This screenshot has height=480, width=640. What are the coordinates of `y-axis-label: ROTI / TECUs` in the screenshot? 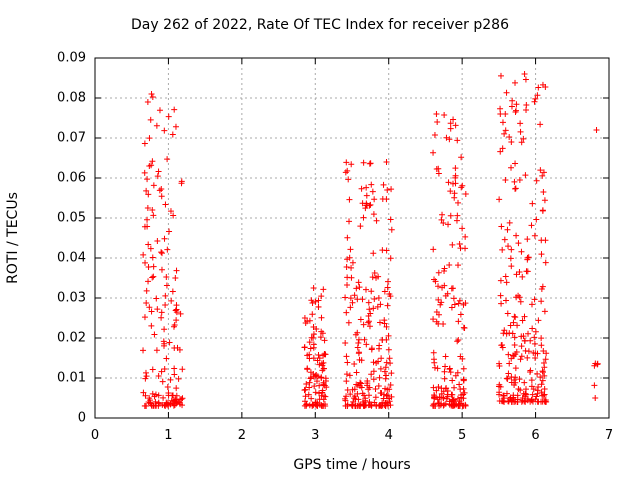 It's located at (13, 238).